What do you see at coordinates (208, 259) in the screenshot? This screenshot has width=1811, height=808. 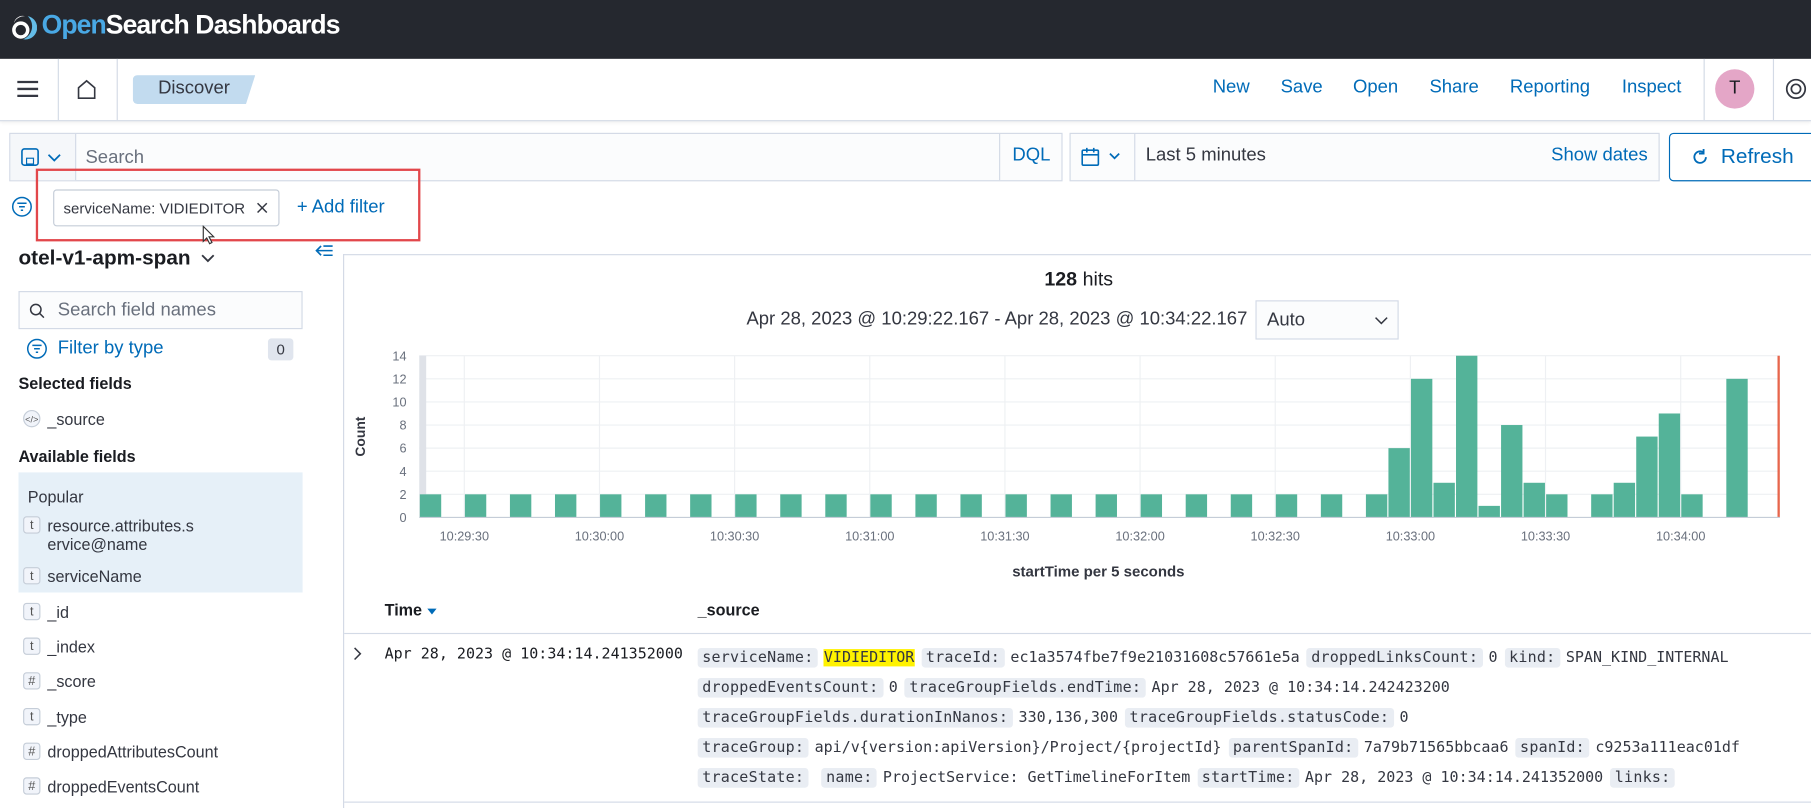 I see `index-dropdown` at bounding box center [208, 259].